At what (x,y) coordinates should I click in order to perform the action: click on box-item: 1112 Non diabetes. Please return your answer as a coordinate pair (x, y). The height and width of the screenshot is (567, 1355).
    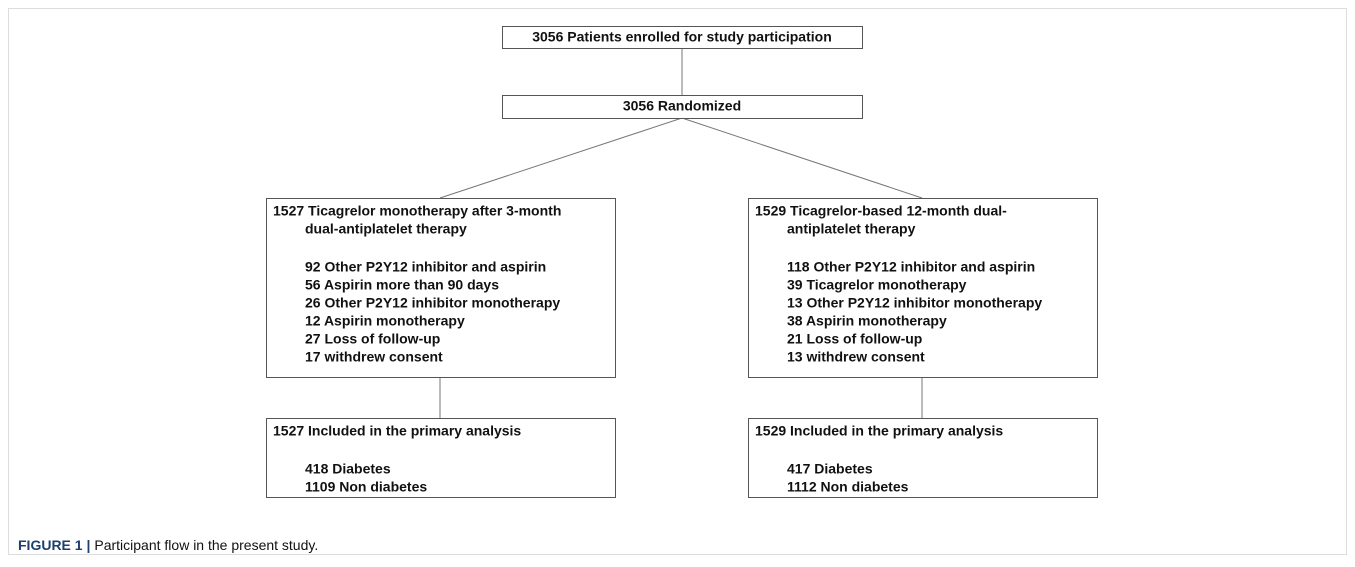
    Looking at the image, I should click on (848, 487).